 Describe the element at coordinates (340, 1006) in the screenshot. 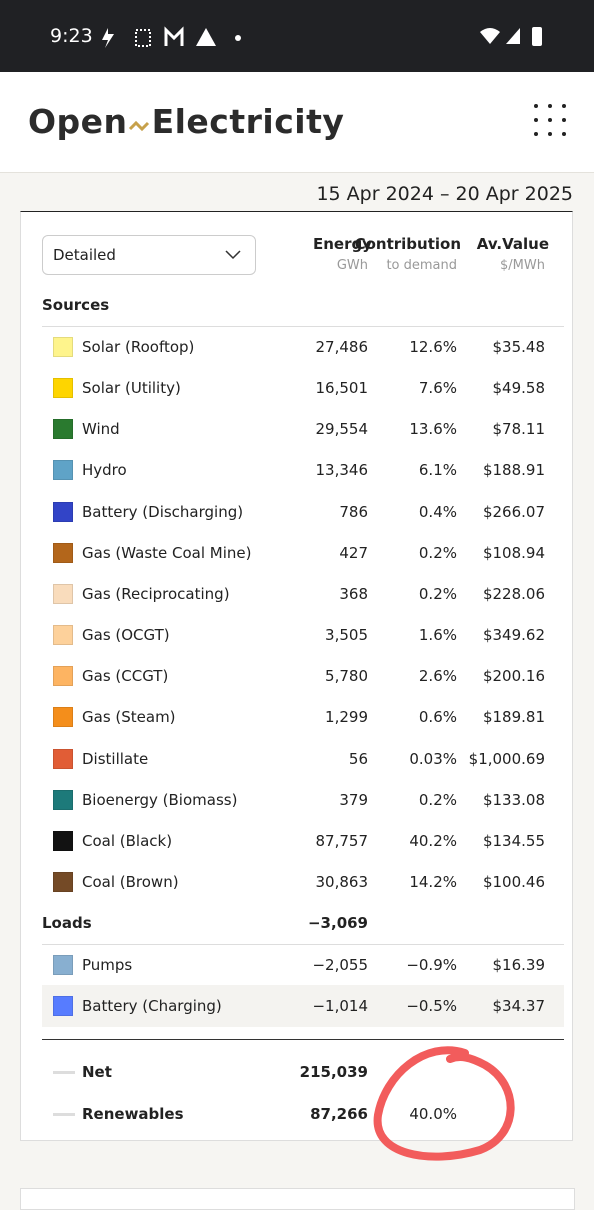

I see `row-energy: −1,014` at that location.